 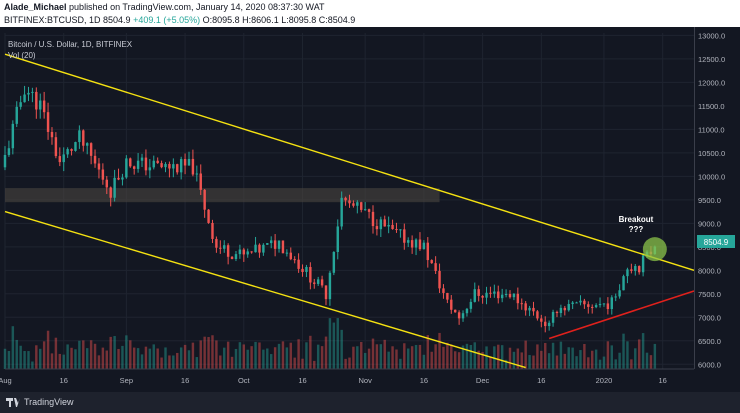 What do you see at coordinates (35, 7) in the screenshot?
I see `author-name: Alade_Michael` at bounding box center [35, 7].